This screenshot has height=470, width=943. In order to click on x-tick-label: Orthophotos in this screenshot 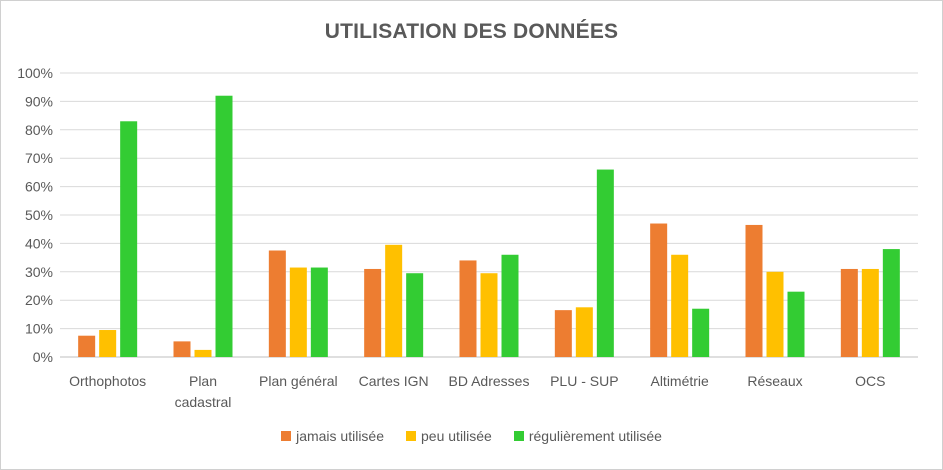, I will do `click(107, 381)`.